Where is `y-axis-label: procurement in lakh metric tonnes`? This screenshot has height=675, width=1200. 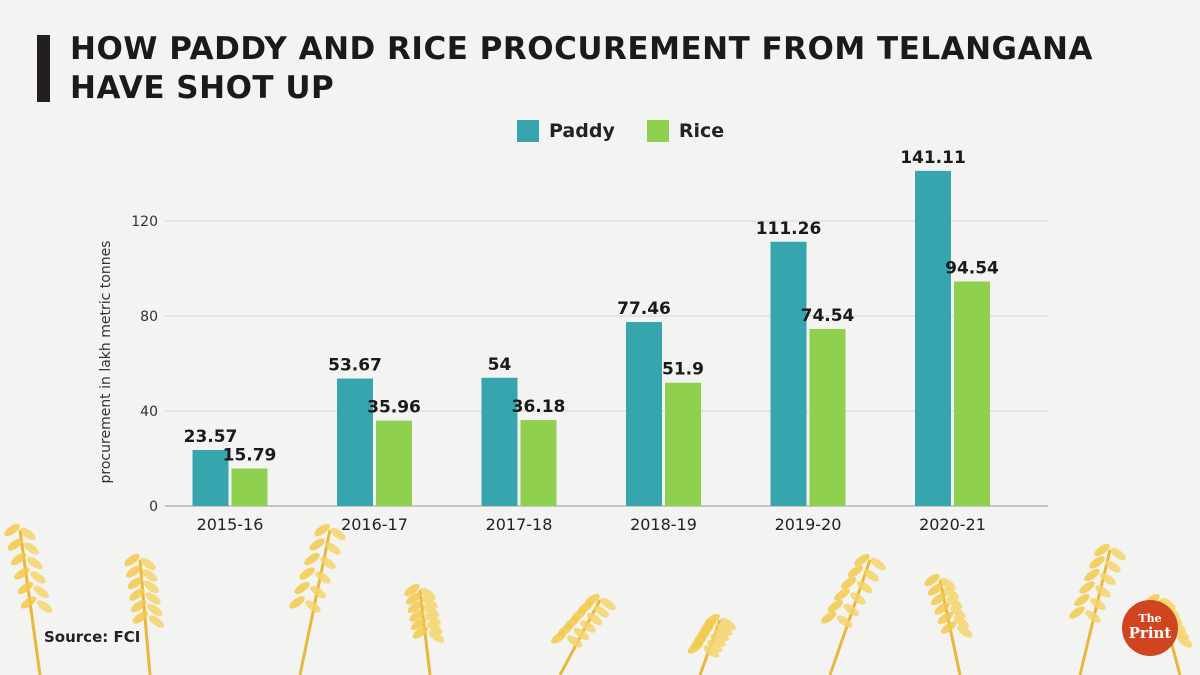 y-axis-label: procurement in lakh metric tonnes is located at coordinates (106, 362).